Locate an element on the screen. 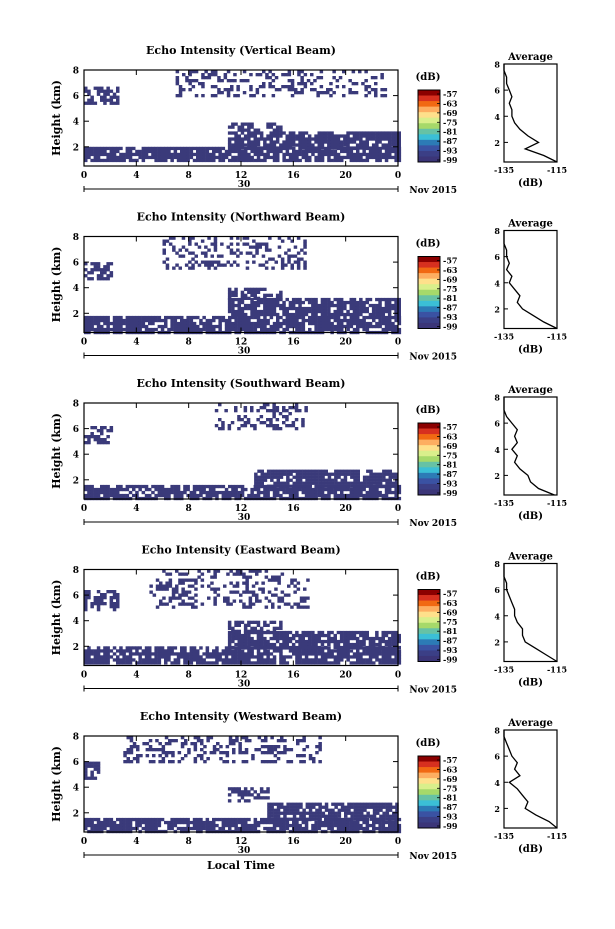 This screenshot has height=929, width=615. colorbar-unit: (dB) is located at coordinates (428, 743).